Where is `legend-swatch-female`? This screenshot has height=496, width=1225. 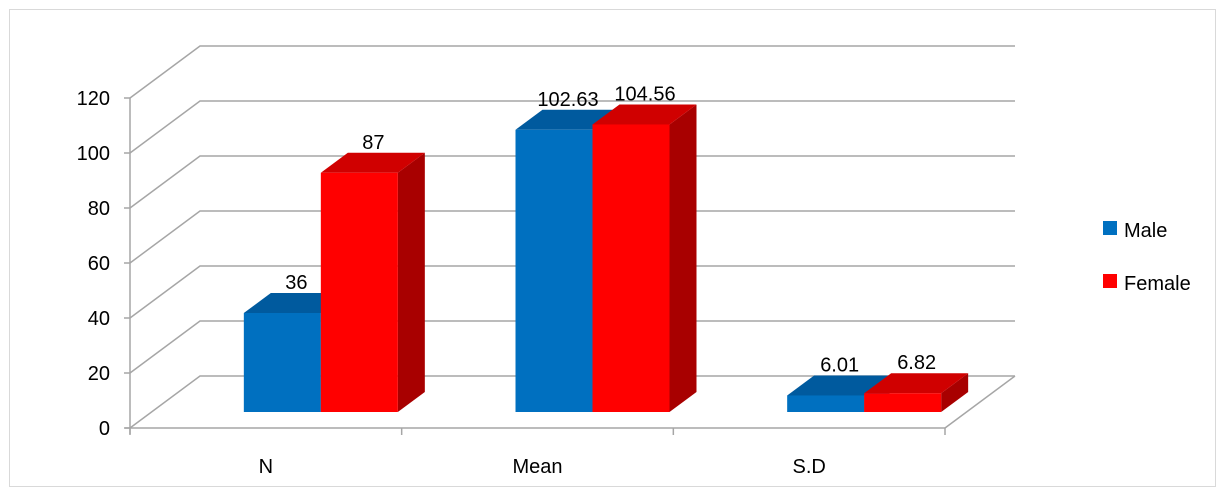
legend-swatch-female is located at coordinates (1110, 281).